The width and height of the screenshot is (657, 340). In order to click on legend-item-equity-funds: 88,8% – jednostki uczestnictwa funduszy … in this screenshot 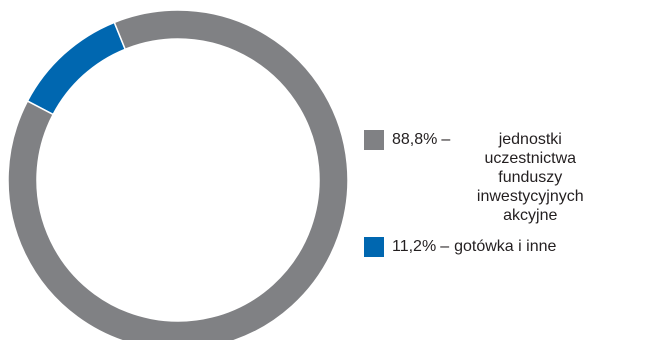, I will do `click(509, 177)`.